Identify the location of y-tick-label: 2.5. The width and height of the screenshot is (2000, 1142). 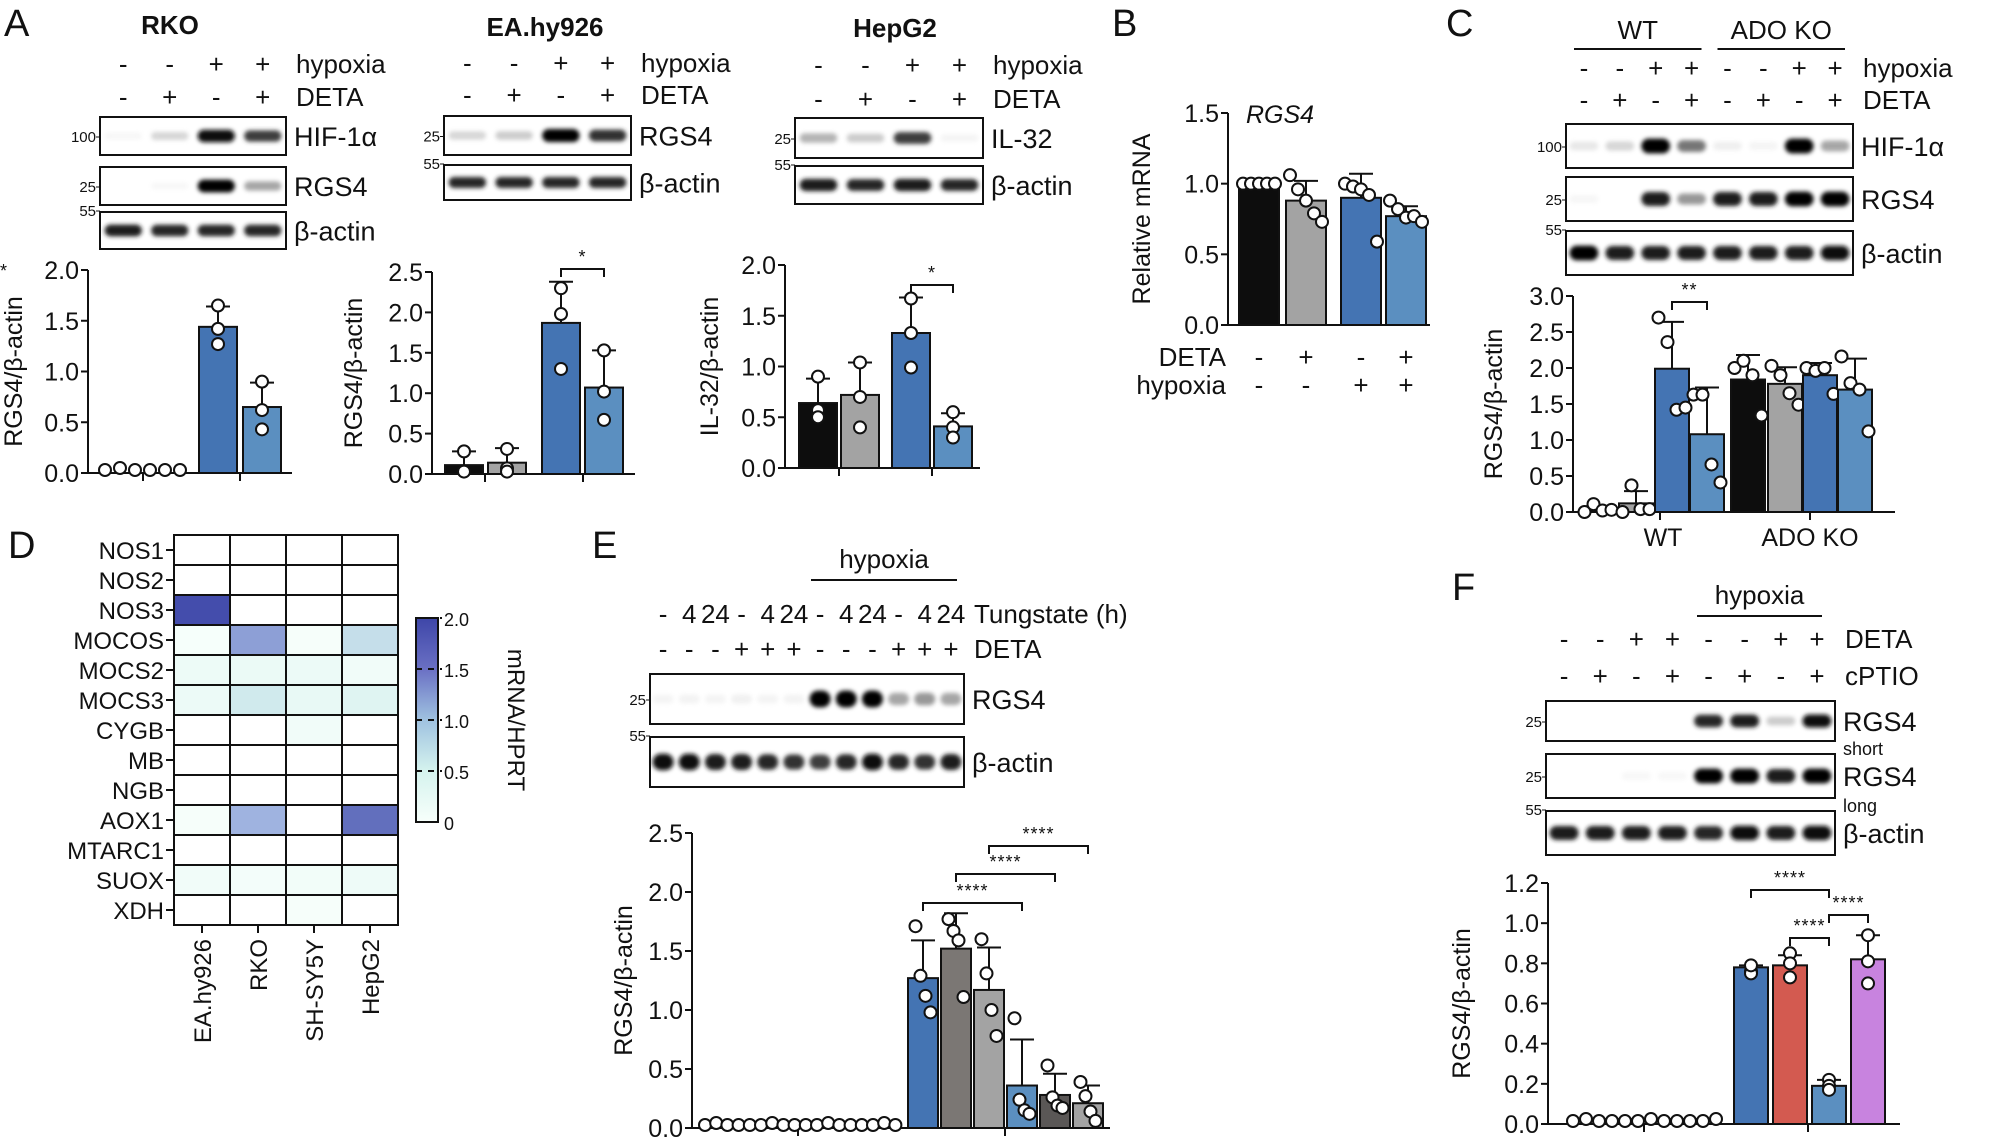
(1546, 333).